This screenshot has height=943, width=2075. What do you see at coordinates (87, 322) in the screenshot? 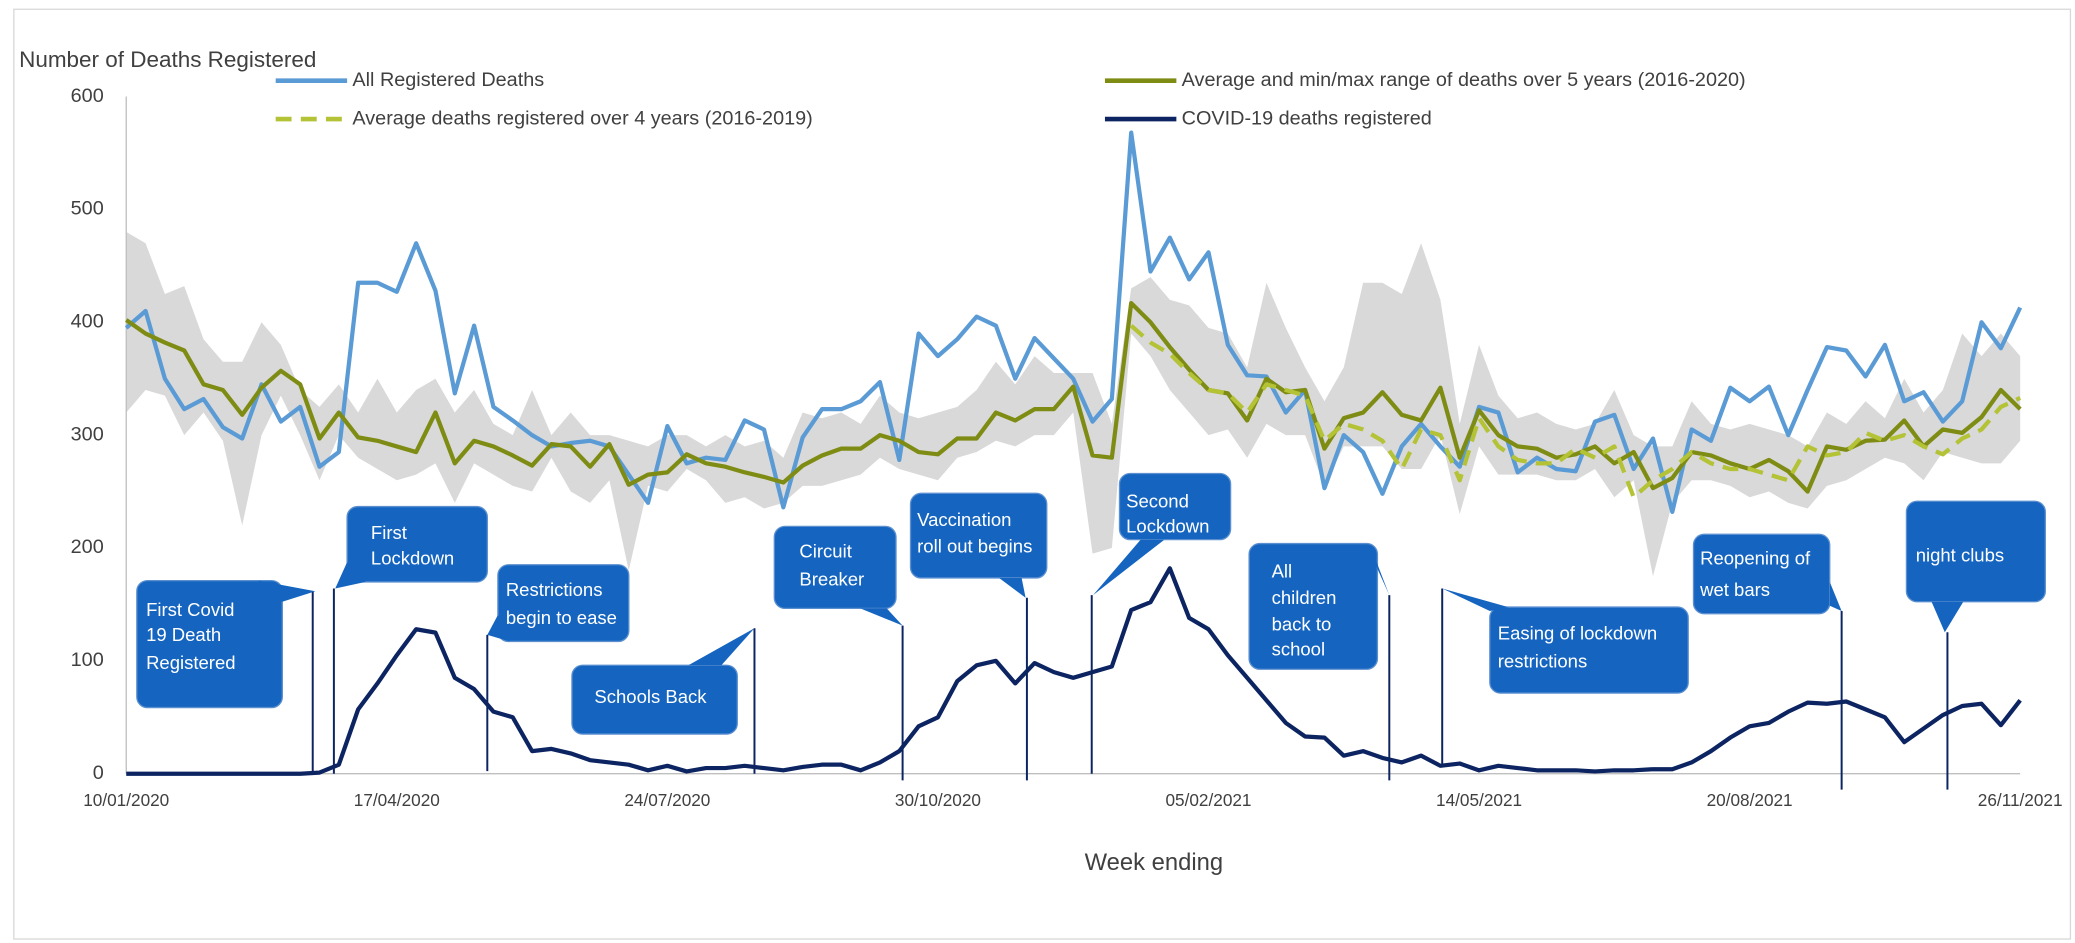
I see `y-tick-label: 400` at bounding box center [87, 322].